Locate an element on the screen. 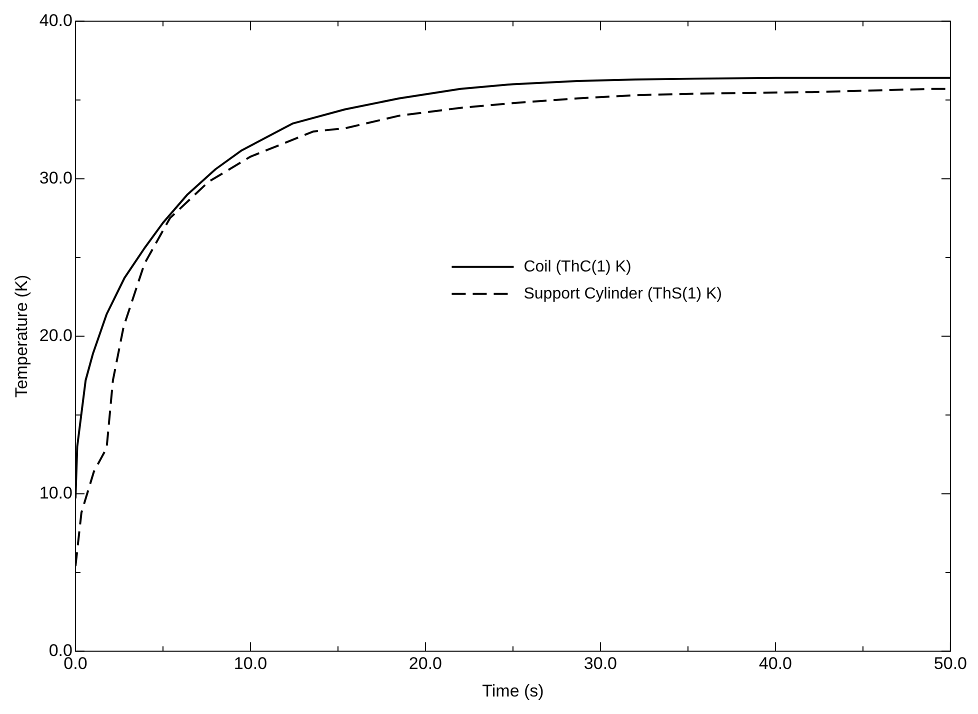 The image size is (978, 714). x-tick-label: 50.0 is located at coordinates (951, 664).